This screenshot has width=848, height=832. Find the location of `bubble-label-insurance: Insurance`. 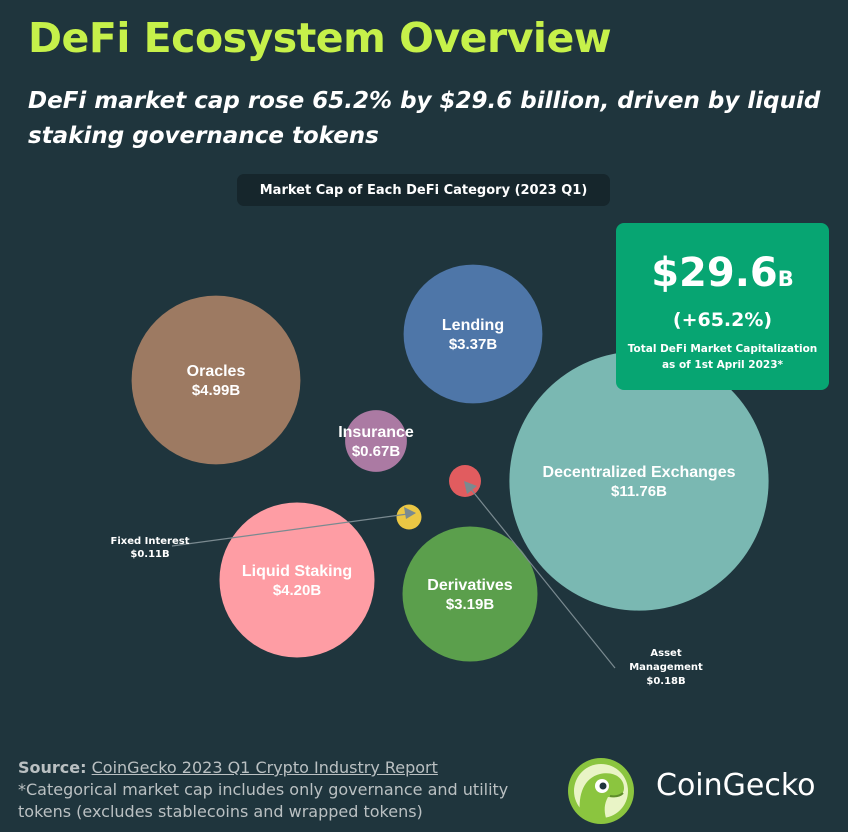

bubble-label-insurance: Insurance is located at coordinates (376, 432).